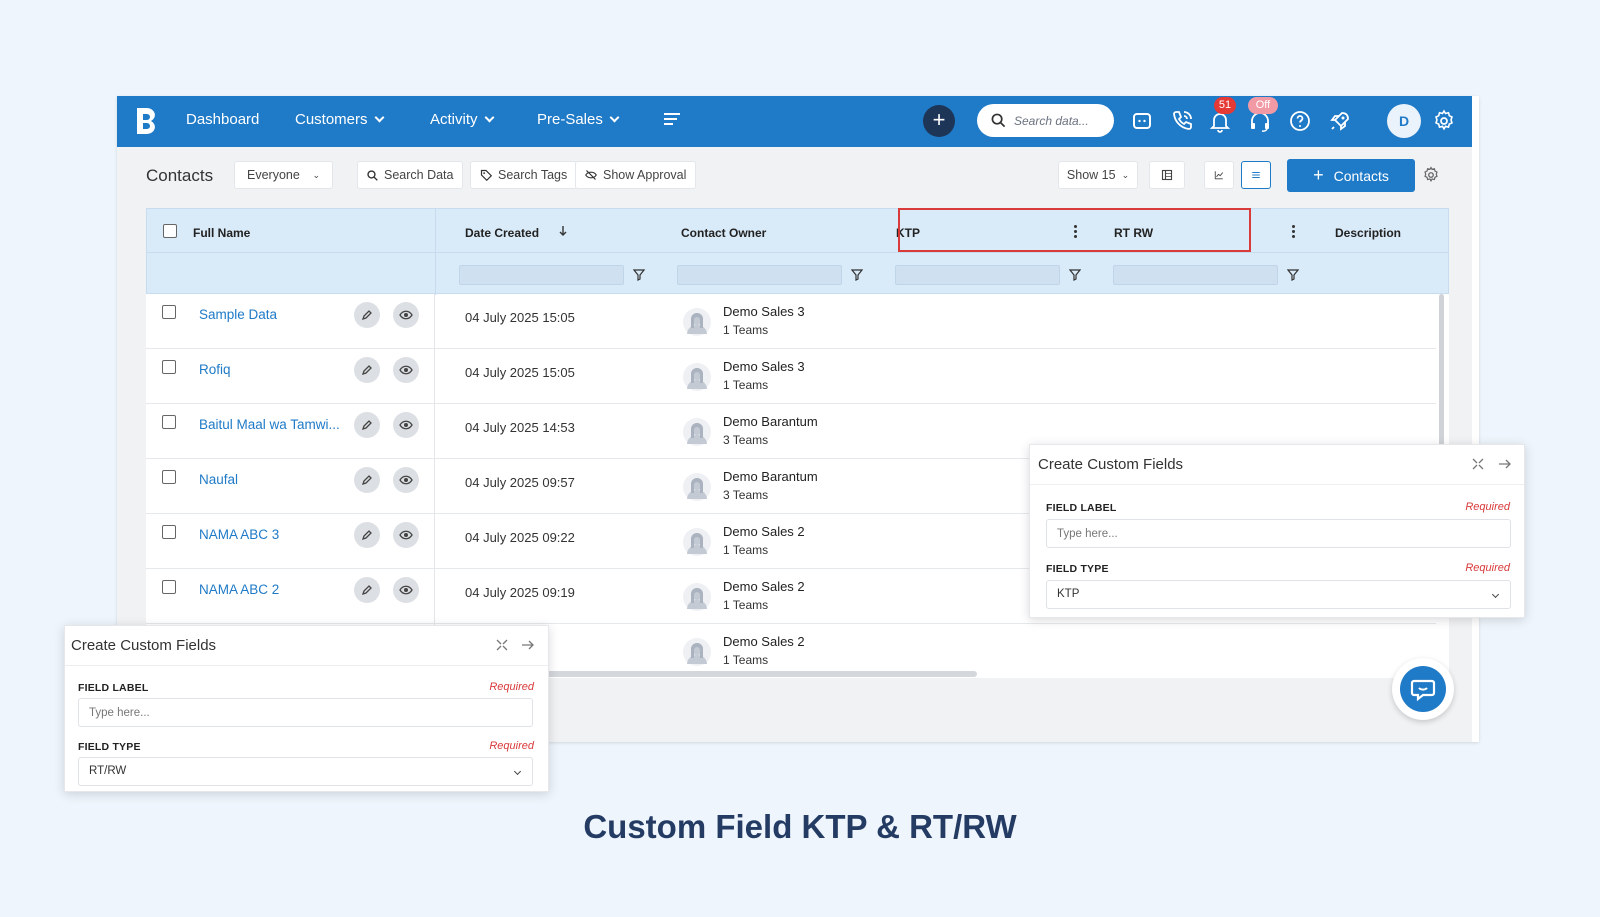 Image resolution: width=1600 pixels, height=917 pixels. I want to click on rtrw-filter-input, so click(1195, 275).